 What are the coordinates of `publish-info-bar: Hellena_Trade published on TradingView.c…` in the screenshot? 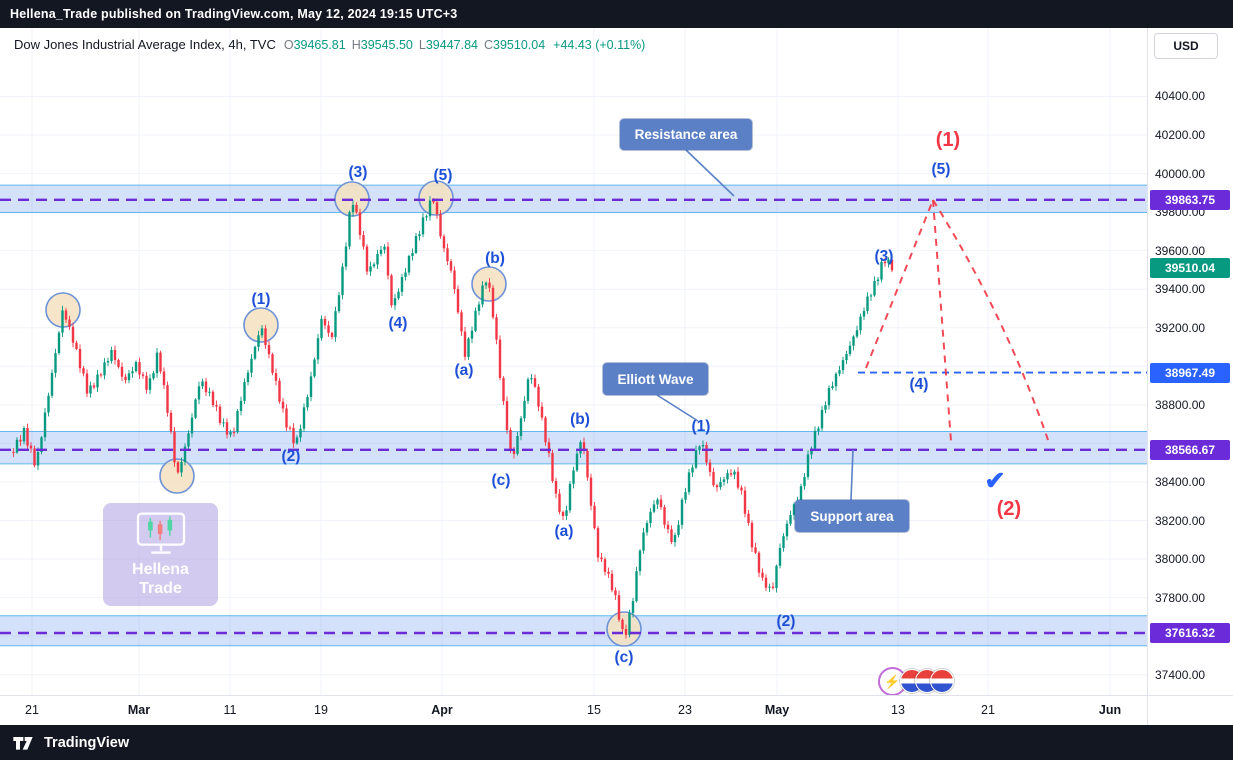 It's located at (616, 14).